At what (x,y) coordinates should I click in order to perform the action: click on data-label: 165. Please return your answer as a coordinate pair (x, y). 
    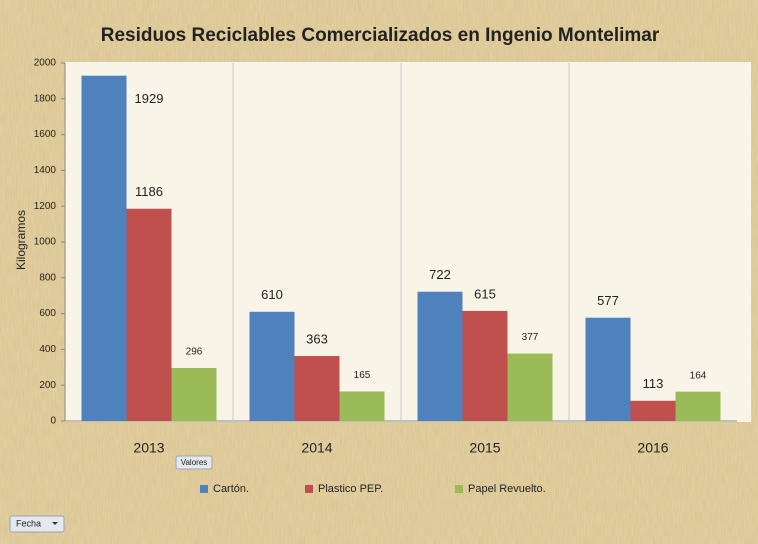
    Looking at the image, I should click on (362, 375).